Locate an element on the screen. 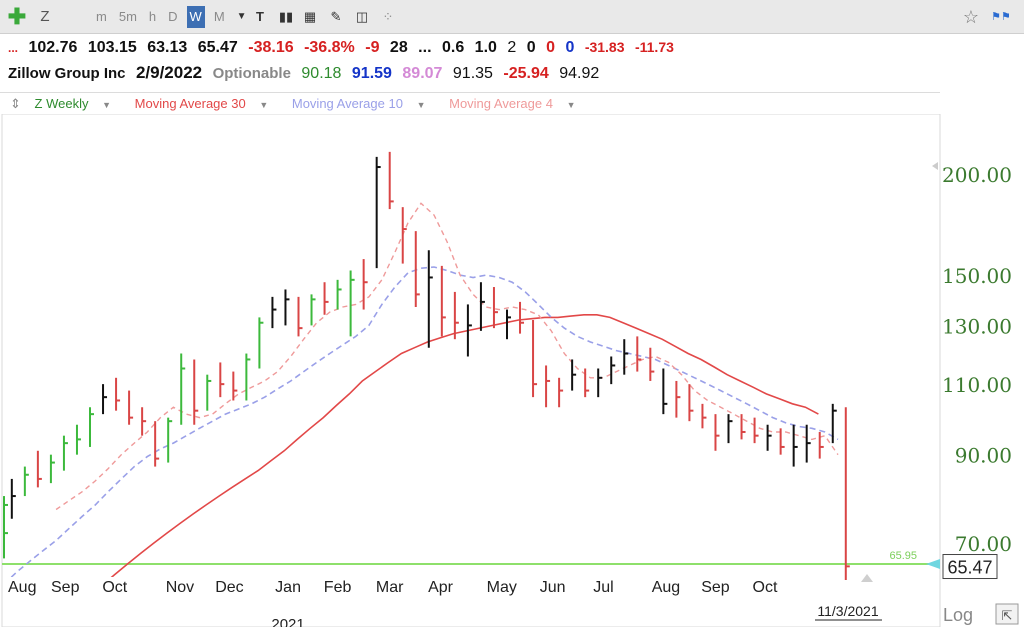 Image resolution: width=1024 pixels, height=627 pixels. tag-icon: ◫ is located at coordinates (362, 16).